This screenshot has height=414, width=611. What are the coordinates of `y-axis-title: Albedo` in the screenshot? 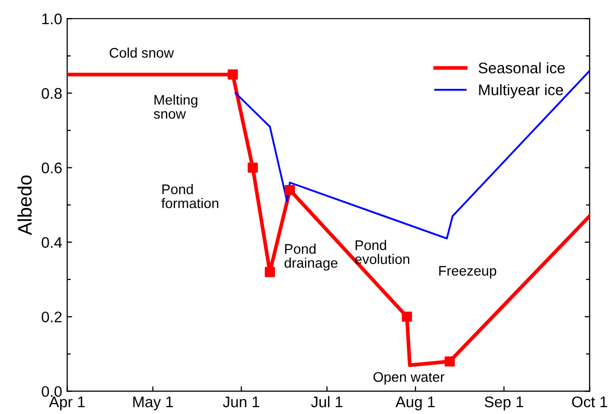 It's located at (24, 205).